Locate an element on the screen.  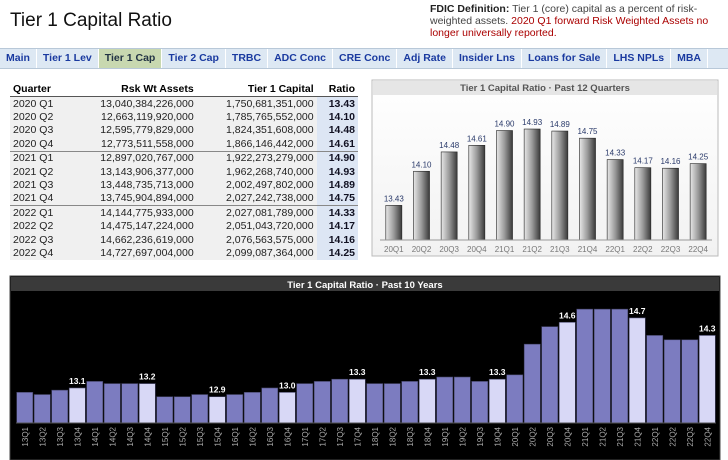
table-cell: 14,727,697,004,000 is located at coordinates (133, 253).